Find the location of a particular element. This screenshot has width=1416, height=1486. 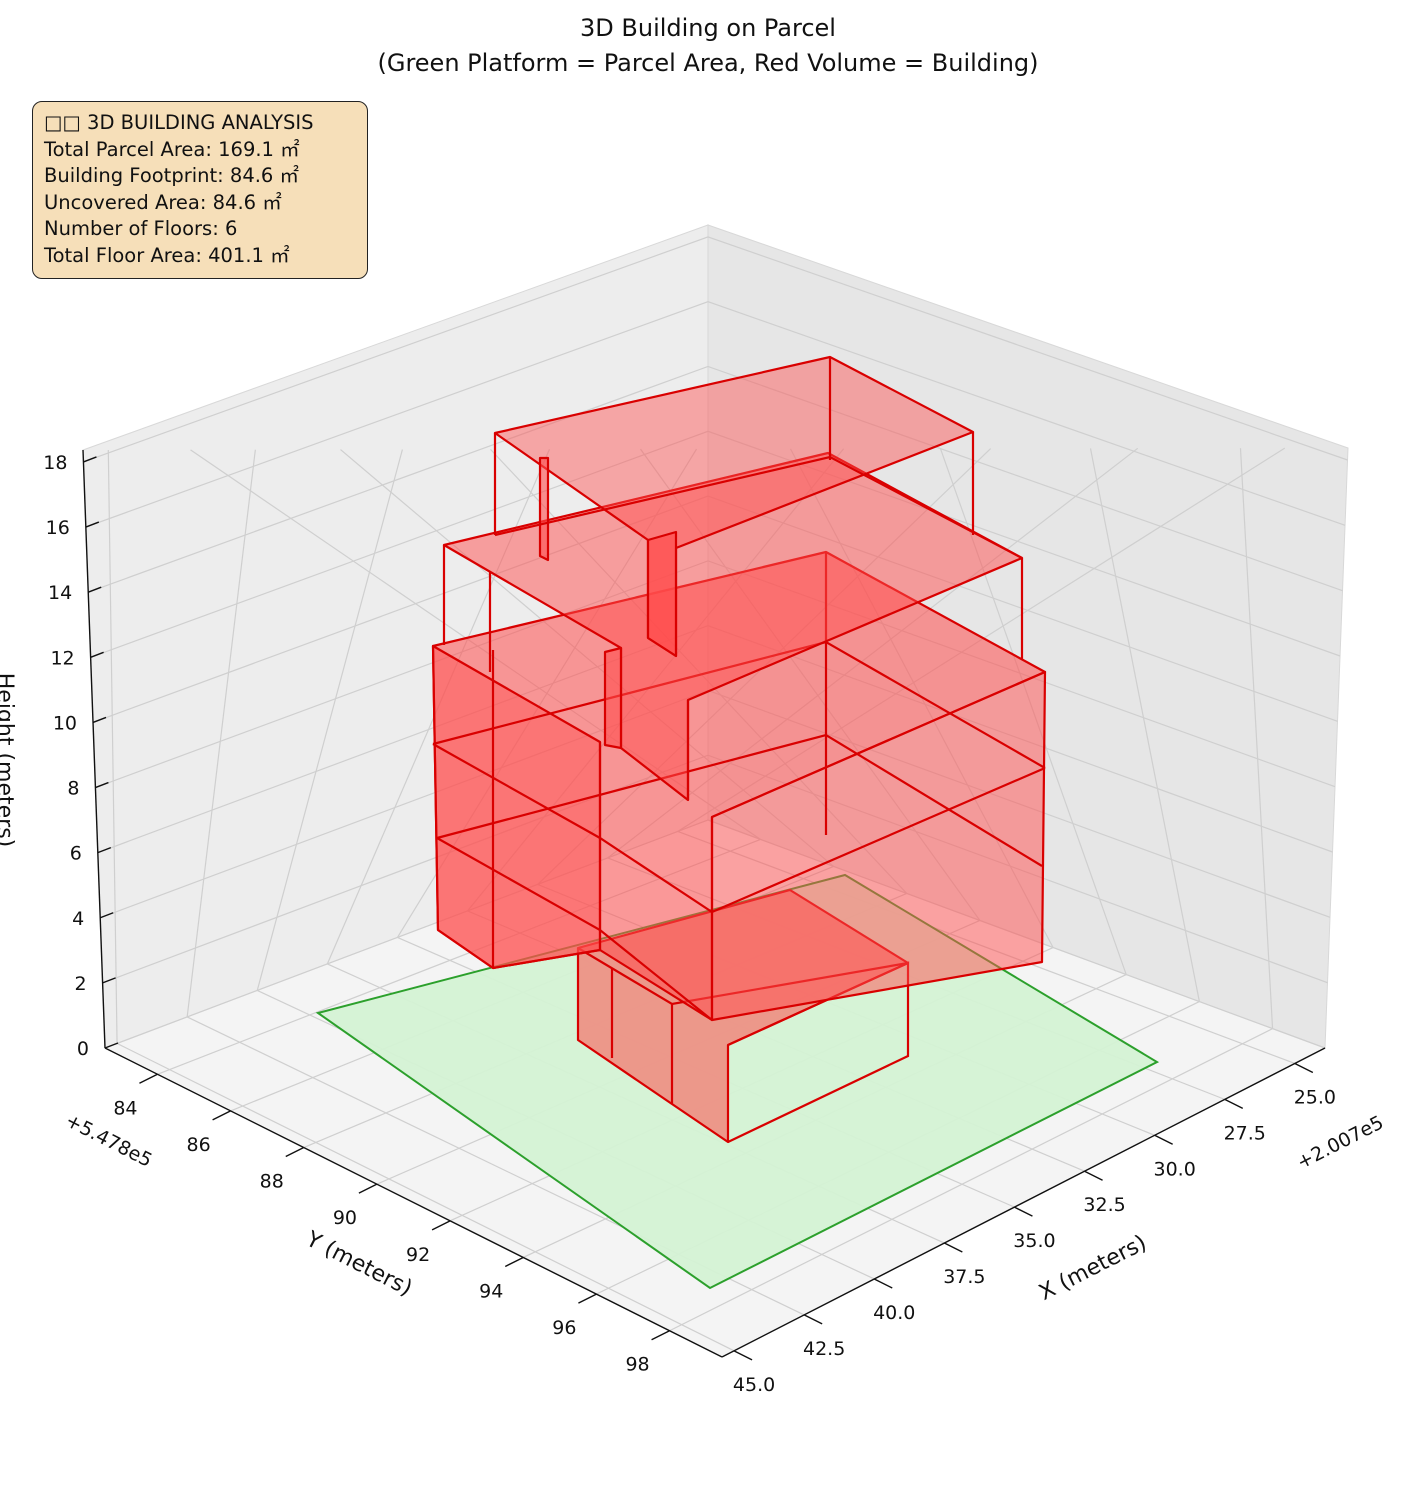

building-top-notch-right is located at coordinates (662, 594).